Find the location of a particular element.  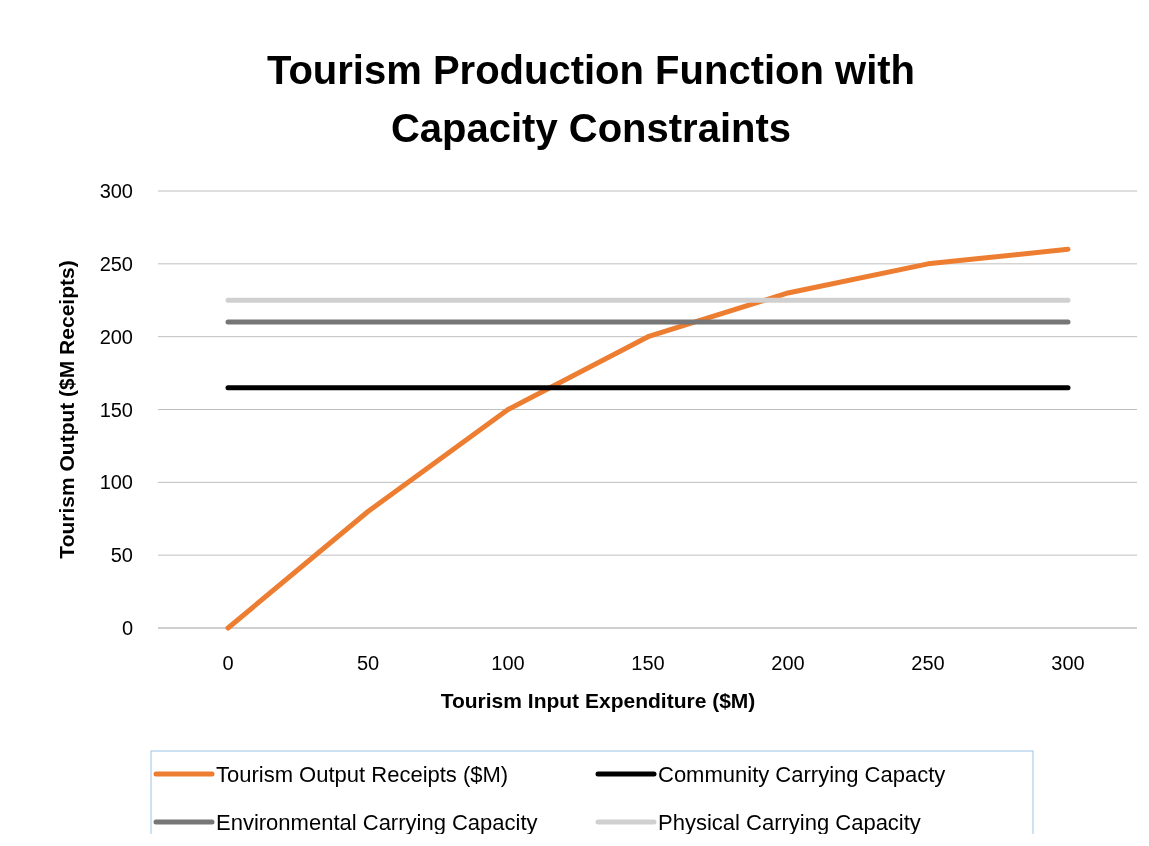

x-tick-label: 300 is located at coordinates (1068, 663).